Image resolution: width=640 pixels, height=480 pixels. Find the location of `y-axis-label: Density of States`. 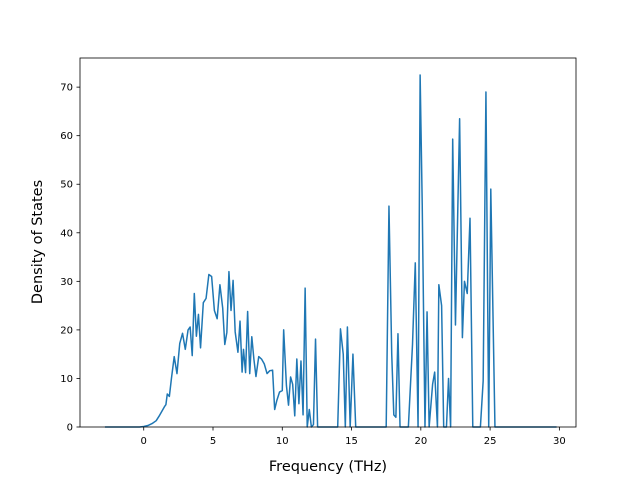

y-axis-label: Density of States is located at coordinates (38, 242).